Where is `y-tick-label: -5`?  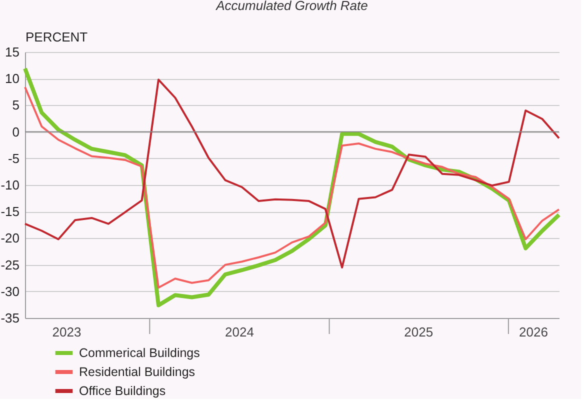
y-tick-label: -5 is located at coordinates (14, 158).